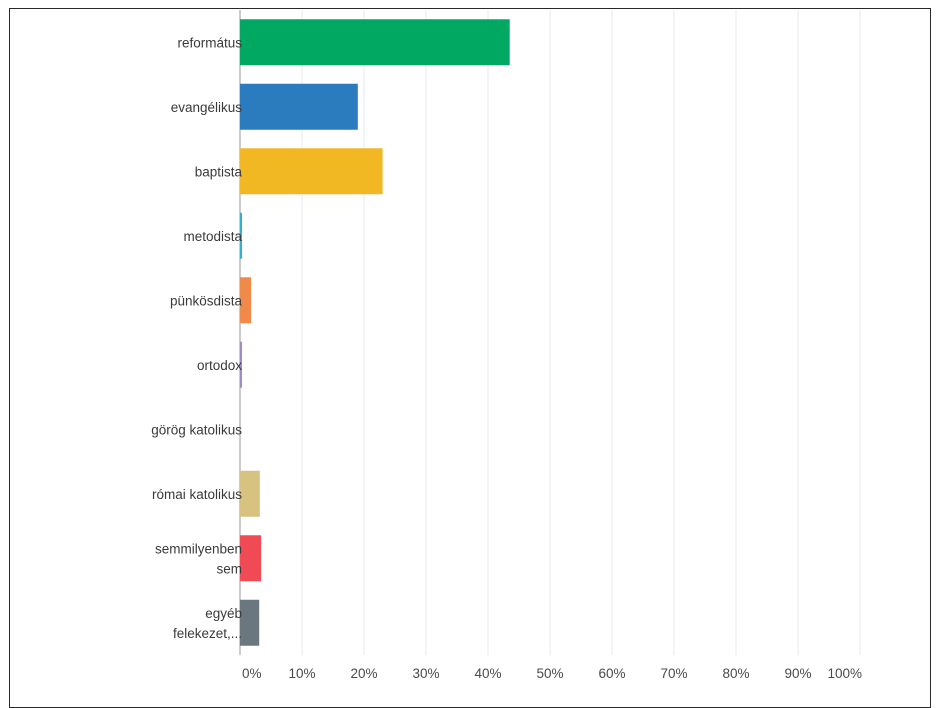 Image resolution: width=942 pixels, height=708 pixels. Describe the element at coordinates (223, 613) in the screenshot. I see `category-label-9-line-0: egyéb` at that location.